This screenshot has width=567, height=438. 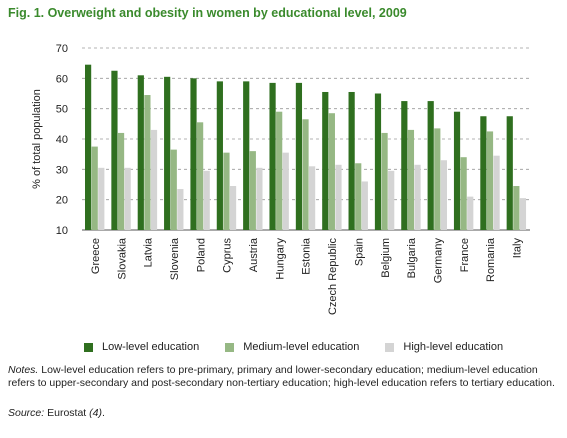 I want to click on y-tick-label: 40, so click(x=62, y=140).